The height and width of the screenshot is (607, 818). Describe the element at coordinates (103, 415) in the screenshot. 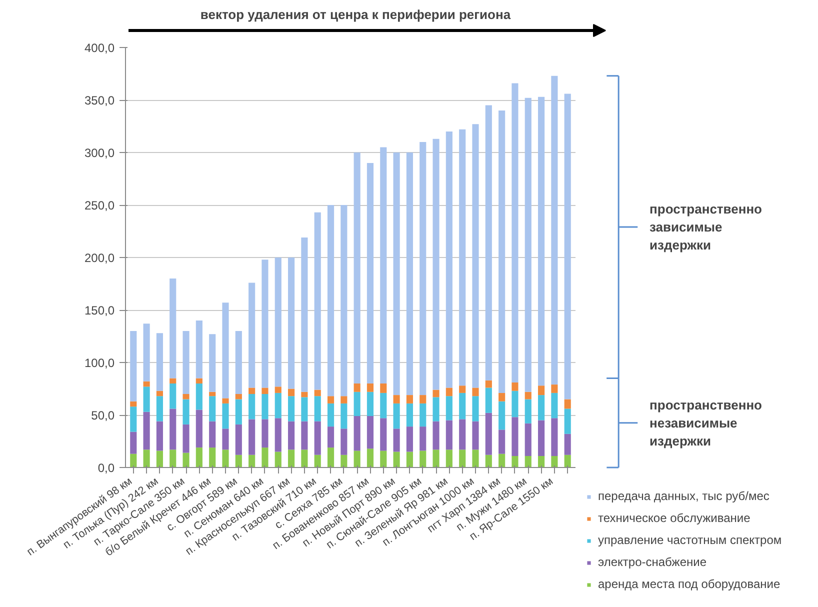

I see `y-tick-label: 50,0` at that location.